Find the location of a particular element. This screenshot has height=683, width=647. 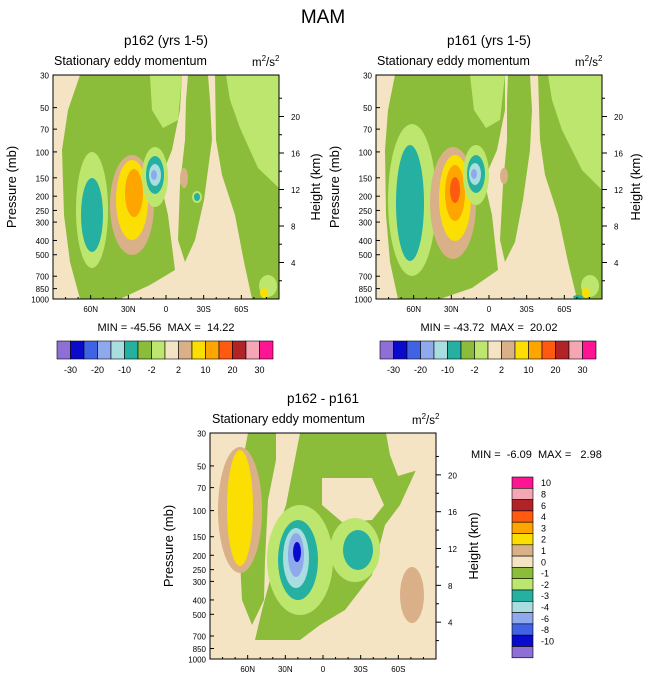

y-right-label-difference: Height (km) is located at coordinates (473, 545).